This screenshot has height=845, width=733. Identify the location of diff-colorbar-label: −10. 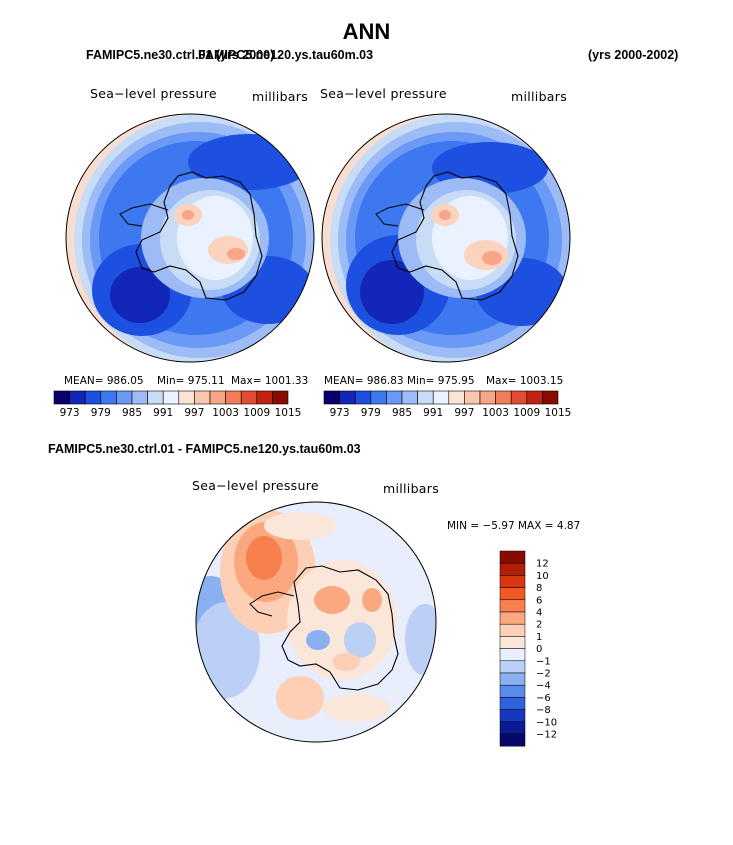
(546, 722).